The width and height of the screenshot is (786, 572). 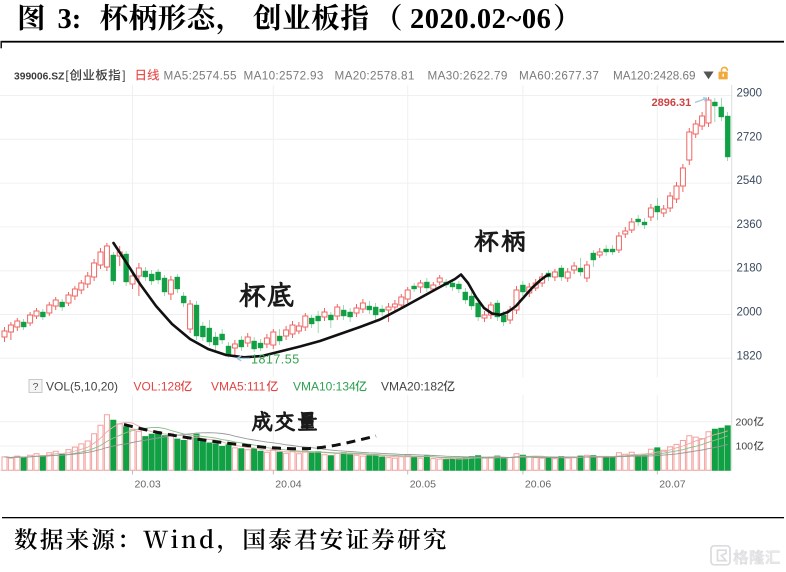 What do you see at coordinates (324, 387) in the screenshot?
I see `svg-text: VMA10:134` at bounding box center [324, 387].